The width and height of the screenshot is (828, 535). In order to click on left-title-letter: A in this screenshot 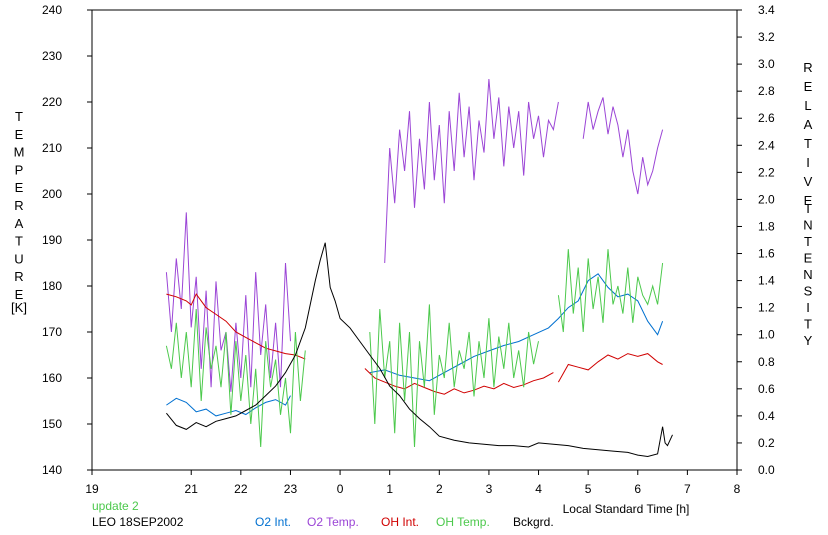, I will do `click(19, 223)`.